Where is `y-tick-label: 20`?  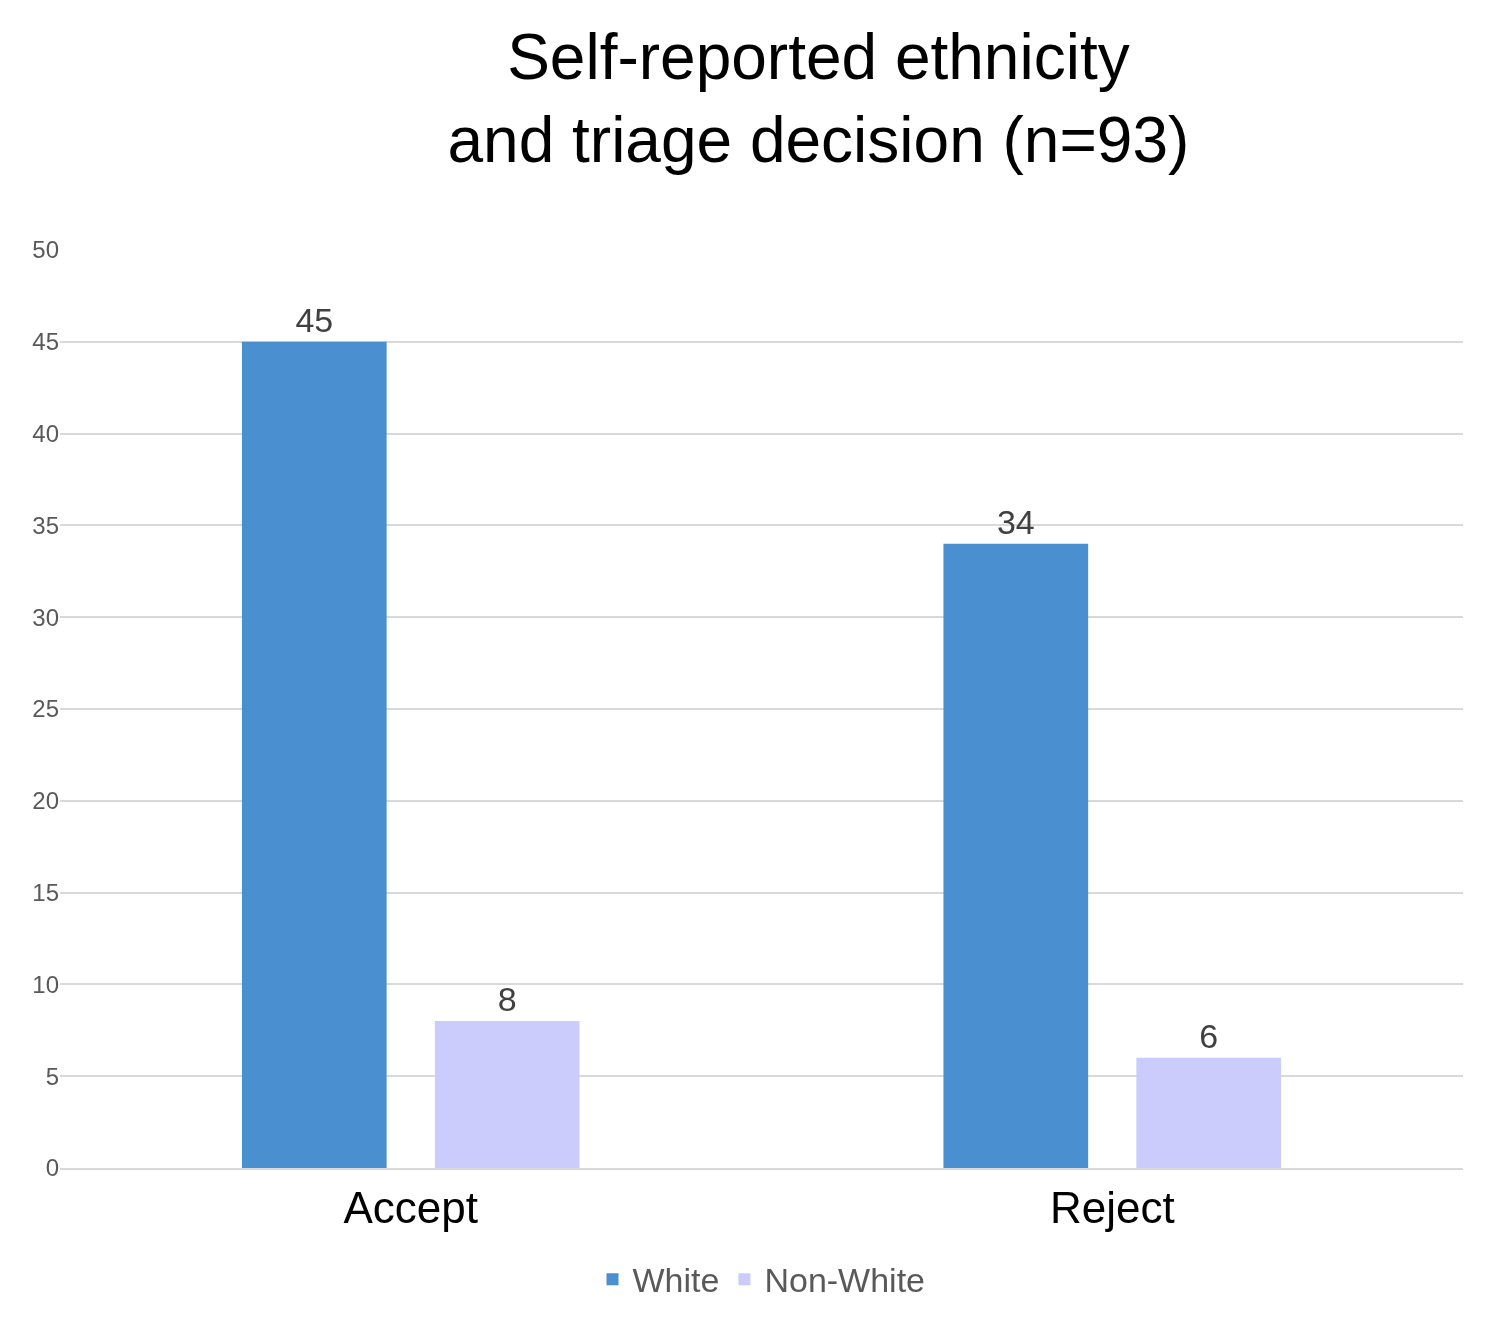 y-tick-label: 20 is located at coordinates (45, 801).